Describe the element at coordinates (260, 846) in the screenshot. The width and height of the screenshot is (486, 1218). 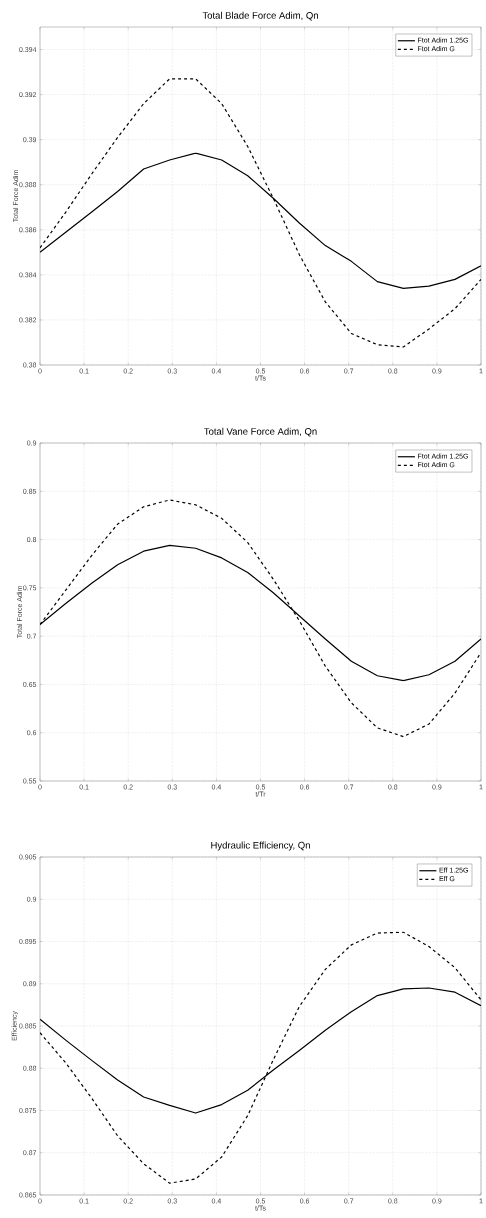
I see `chart-title: Hydraulic Efficiency, Qn` at that location.